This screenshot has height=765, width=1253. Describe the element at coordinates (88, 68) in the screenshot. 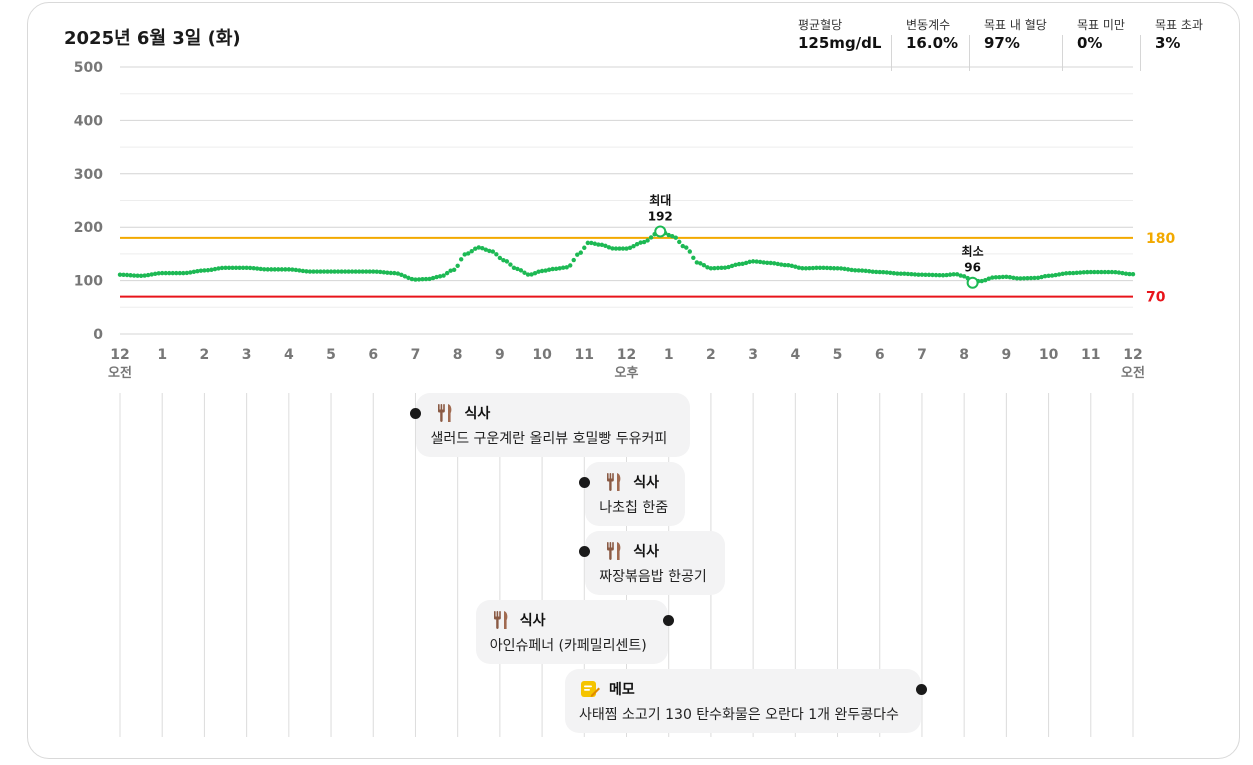

I see `y-tick-label: 500` at that location.